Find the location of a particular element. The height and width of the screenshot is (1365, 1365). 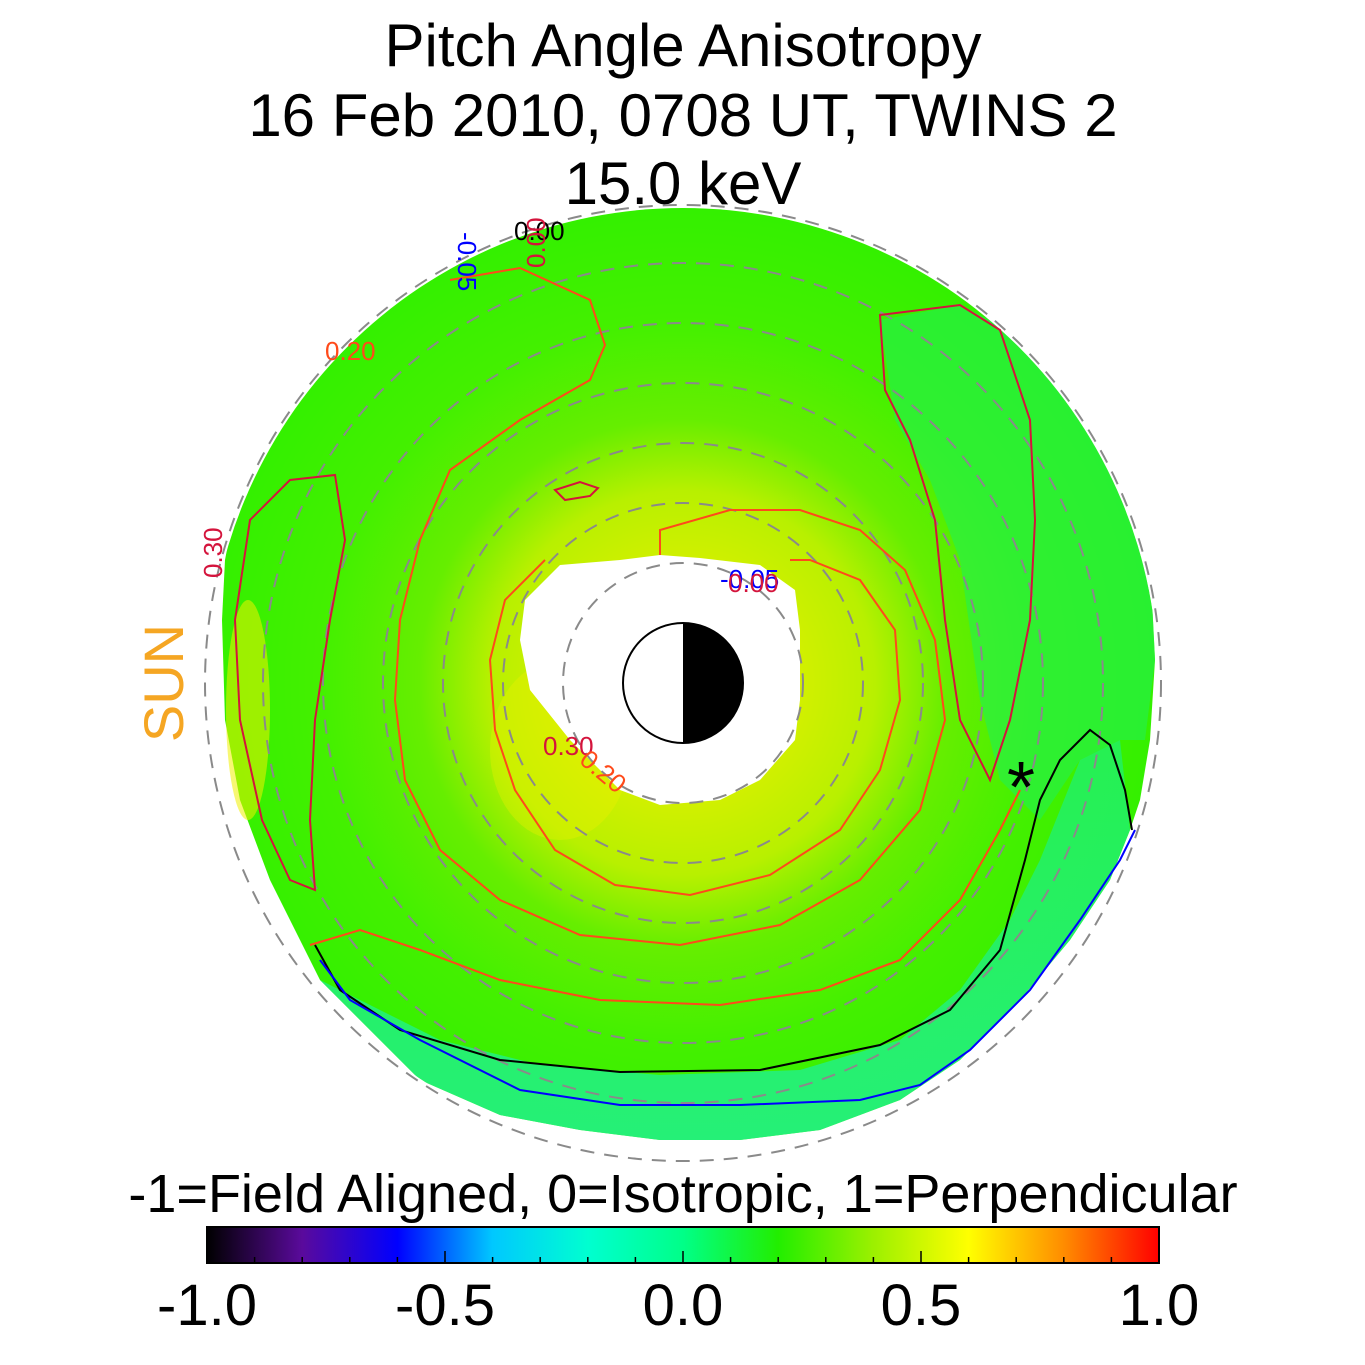

contour-minus005 is located at coordinates (727, 967).